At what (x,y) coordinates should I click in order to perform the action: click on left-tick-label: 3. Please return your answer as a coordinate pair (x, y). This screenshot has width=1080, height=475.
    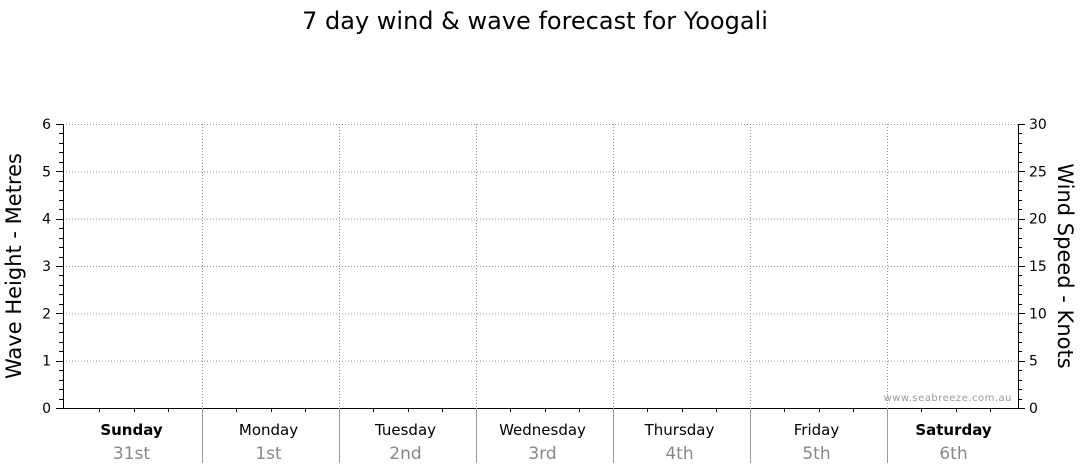
    Looking at the image, I should click on (46, 267).